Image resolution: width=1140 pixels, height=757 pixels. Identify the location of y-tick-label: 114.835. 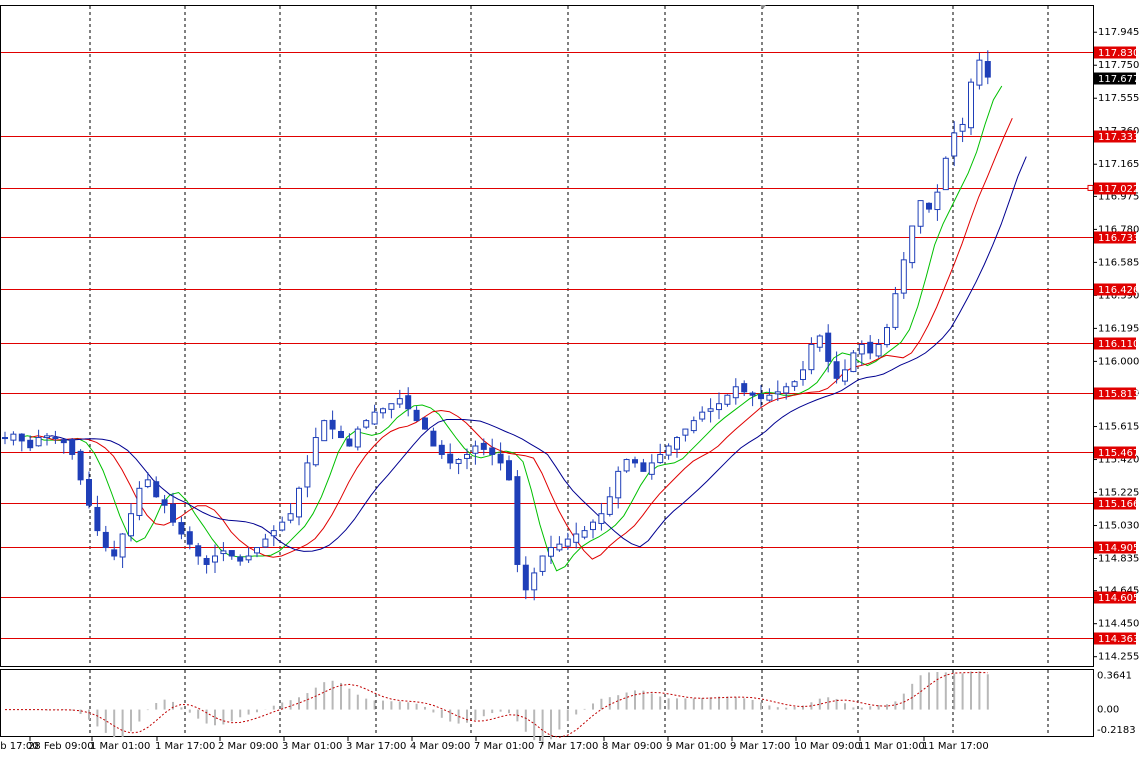
(1118, 559).